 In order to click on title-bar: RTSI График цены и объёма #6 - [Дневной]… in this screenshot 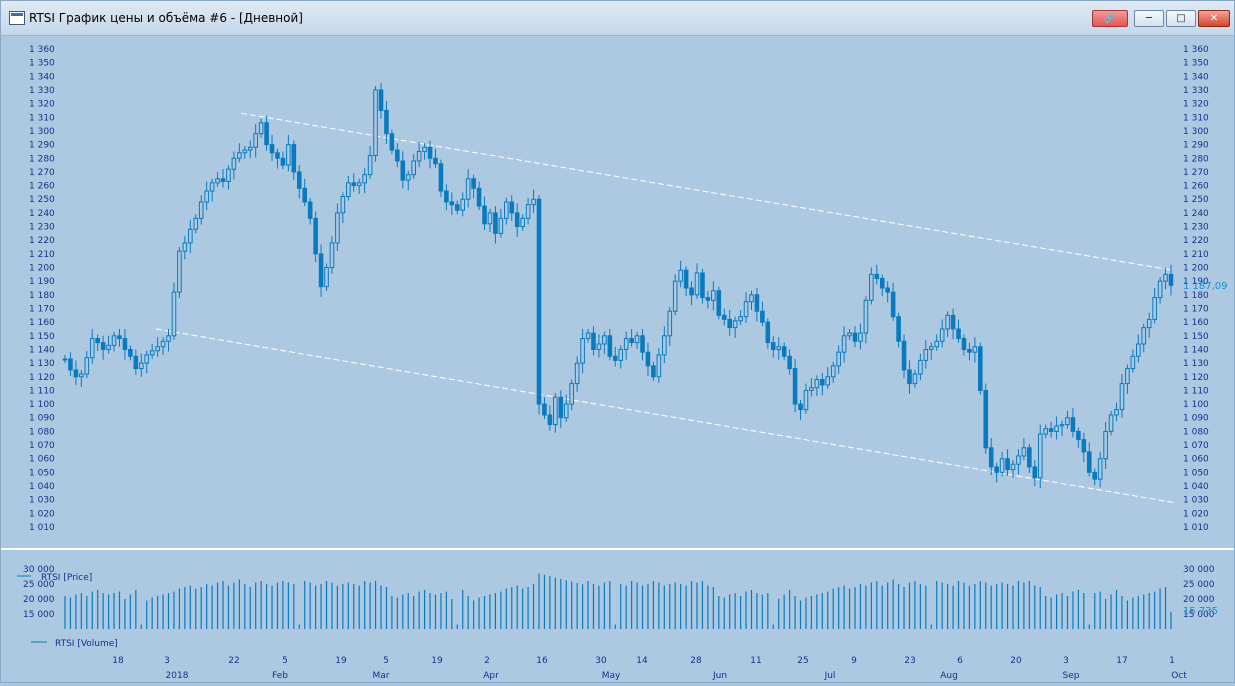, I will do `click(617, 18)`.